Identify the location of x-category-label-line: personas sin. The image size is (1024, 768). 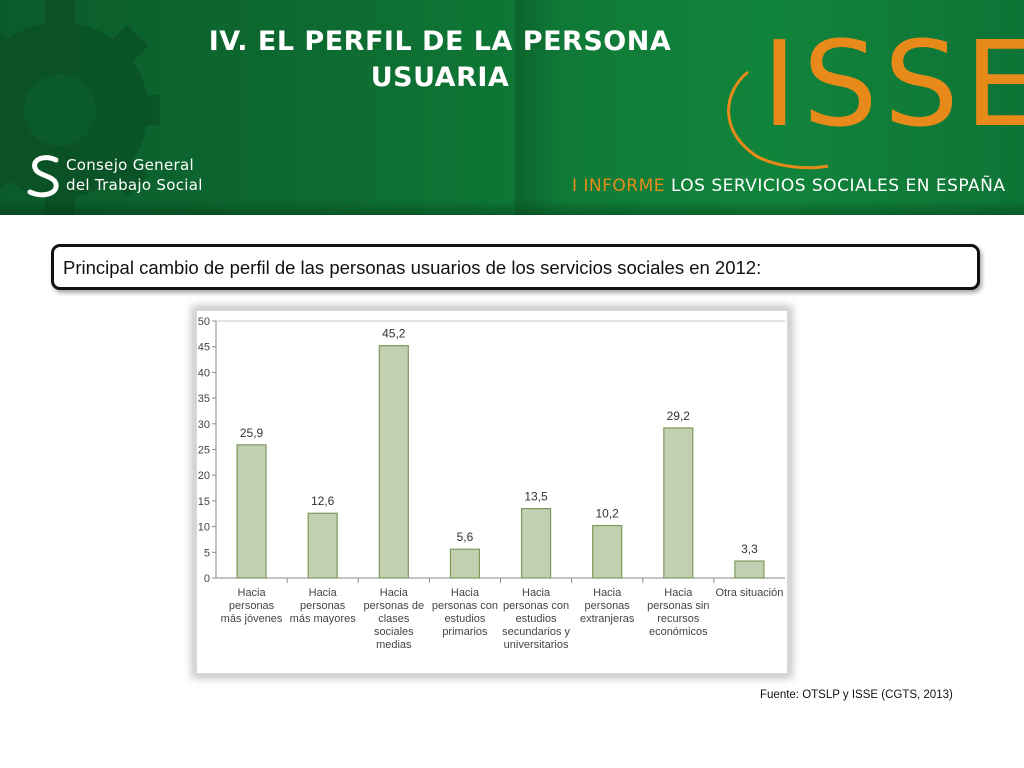
(678, 606).